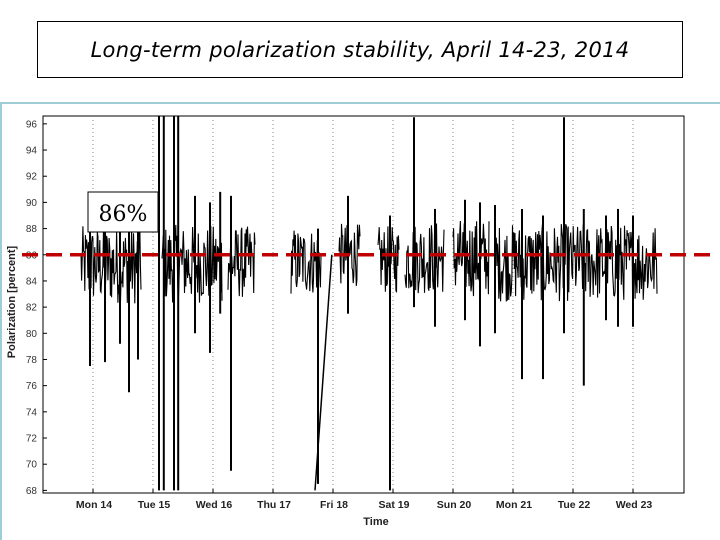  I want to click on y-tick-label: 78, so click(32, 360).